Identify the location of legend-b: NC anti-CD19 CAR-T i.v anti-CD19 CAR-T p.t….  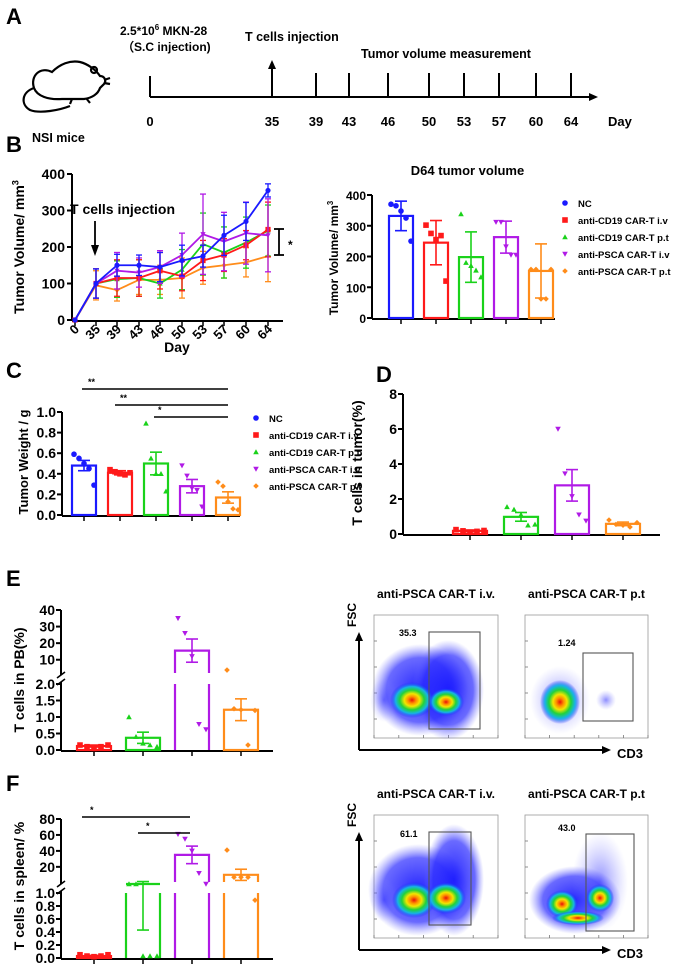
(616, 238).